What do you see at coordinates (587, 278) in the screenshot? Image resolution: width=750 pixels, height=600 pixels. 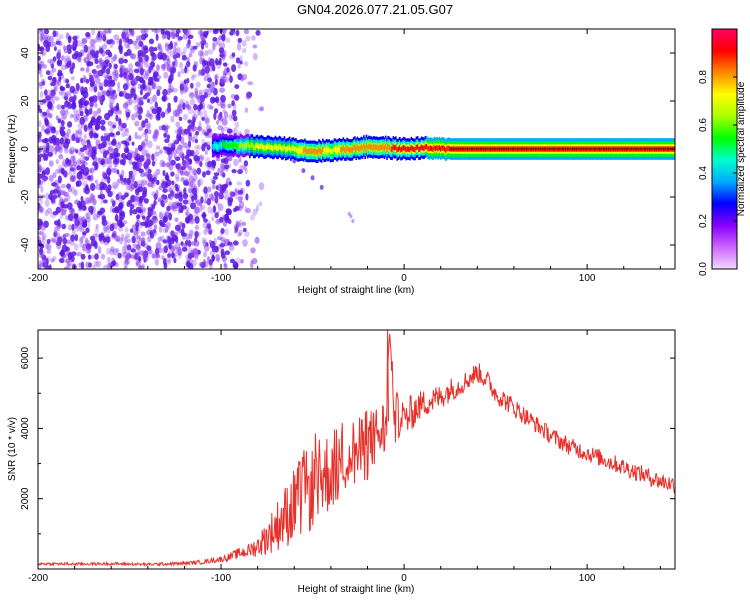 I see `spectrogram-xtick-label: 100` at bounding box center [587, 278].